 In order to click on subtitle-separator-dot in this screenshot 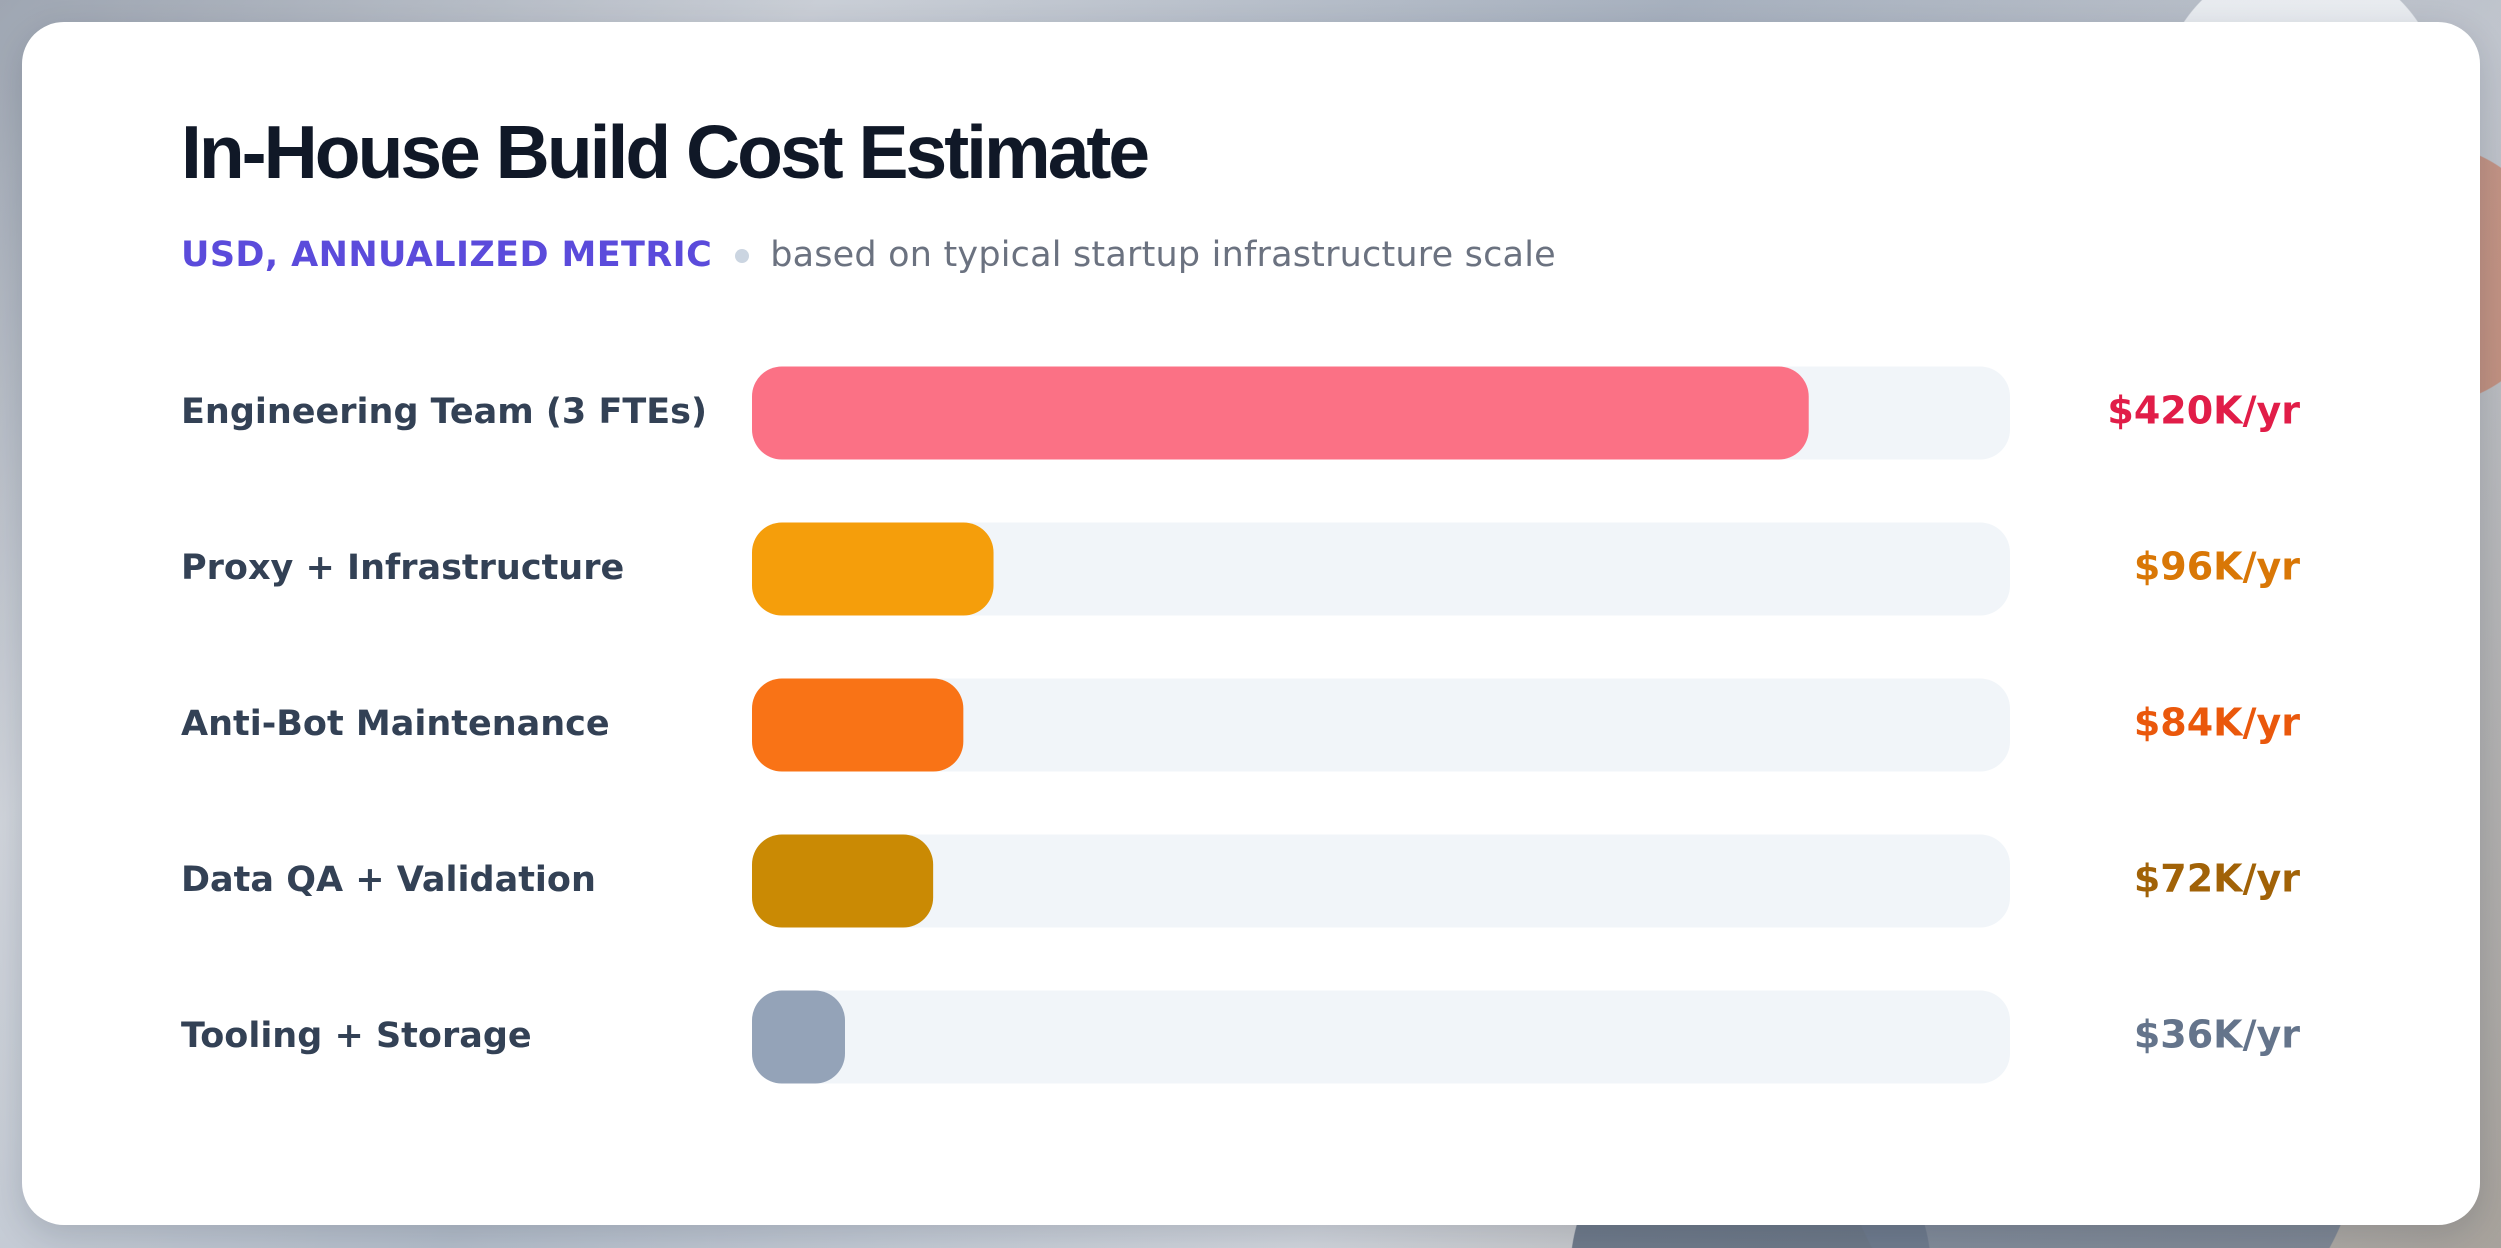, I will do `click(742, 255)`.